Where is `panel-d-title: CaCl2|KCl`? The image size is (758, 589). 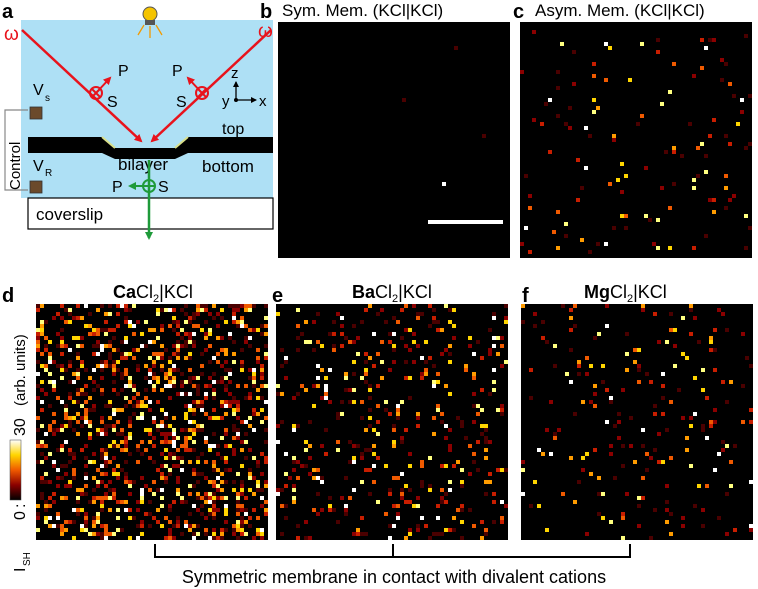 panel-d-title: CaCl2|KCl is located at coordinates (153, 293).